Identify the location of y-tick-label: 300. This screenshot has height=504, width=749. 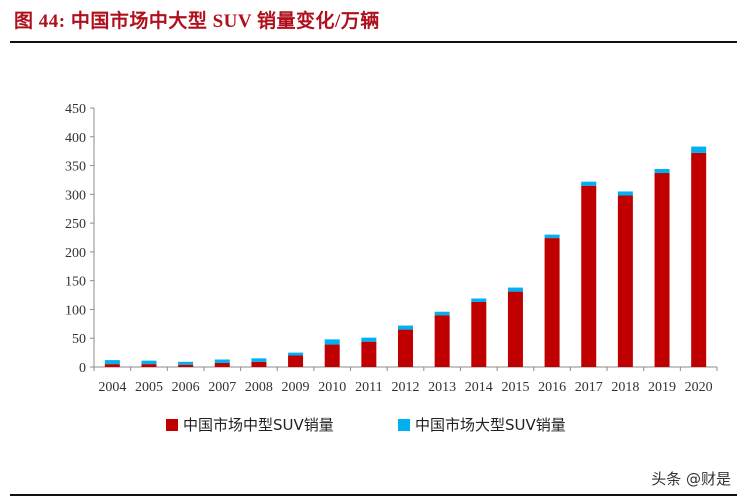
(75, 195).